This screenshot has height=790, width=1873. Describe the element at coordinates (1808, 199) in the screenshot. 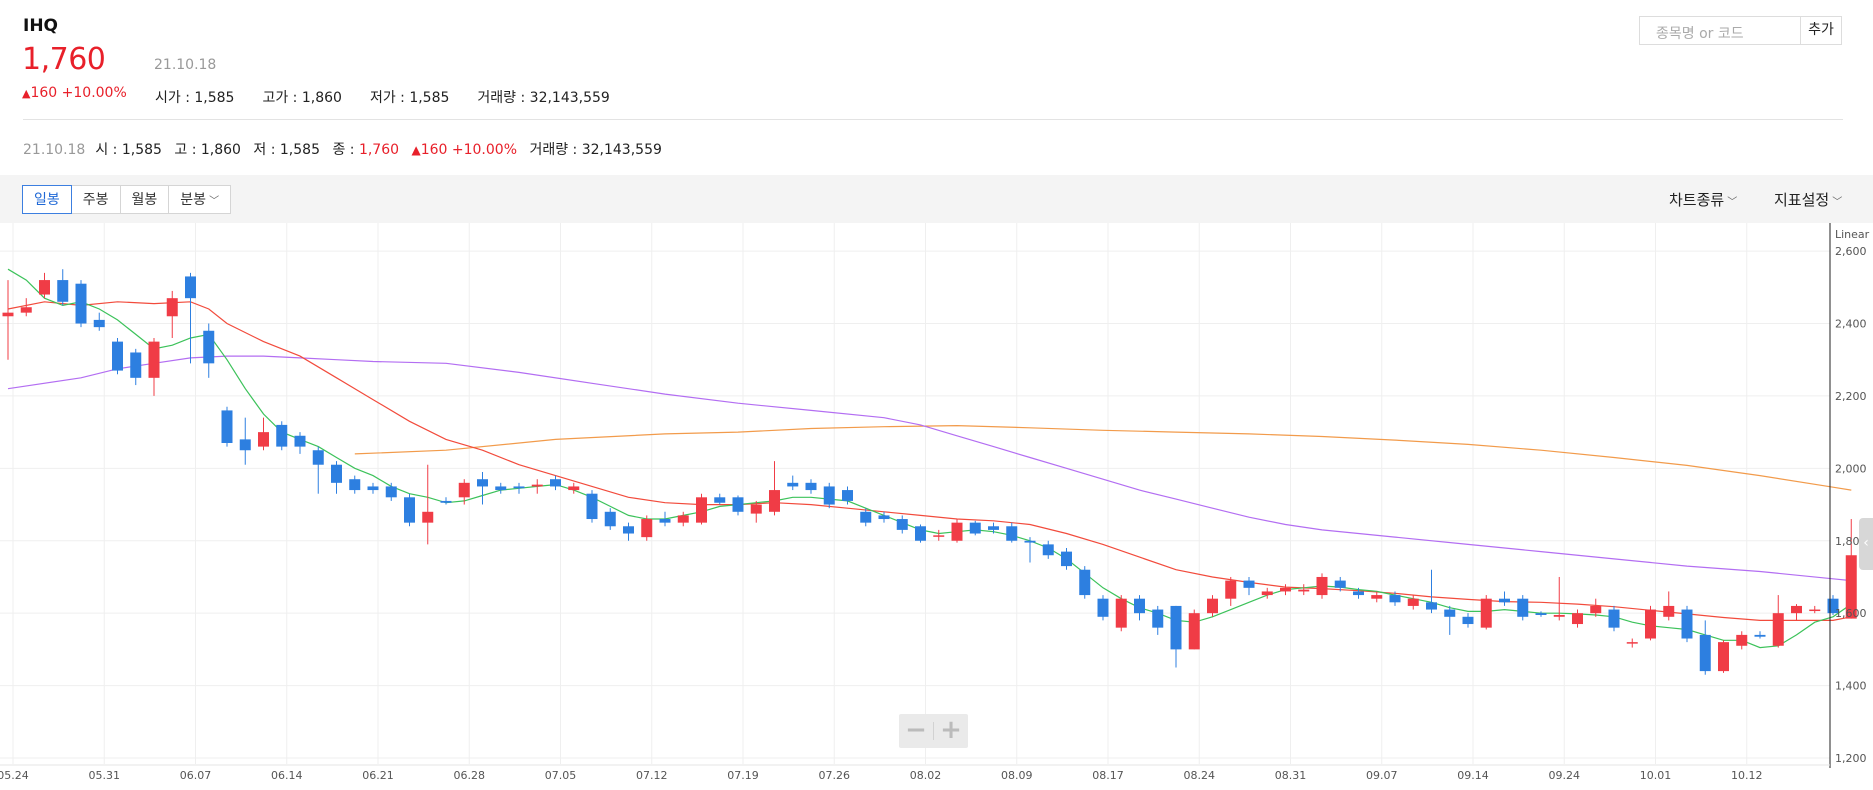

I see `indicator-settings-dropdown: 지표설정 ﹀` at that location.